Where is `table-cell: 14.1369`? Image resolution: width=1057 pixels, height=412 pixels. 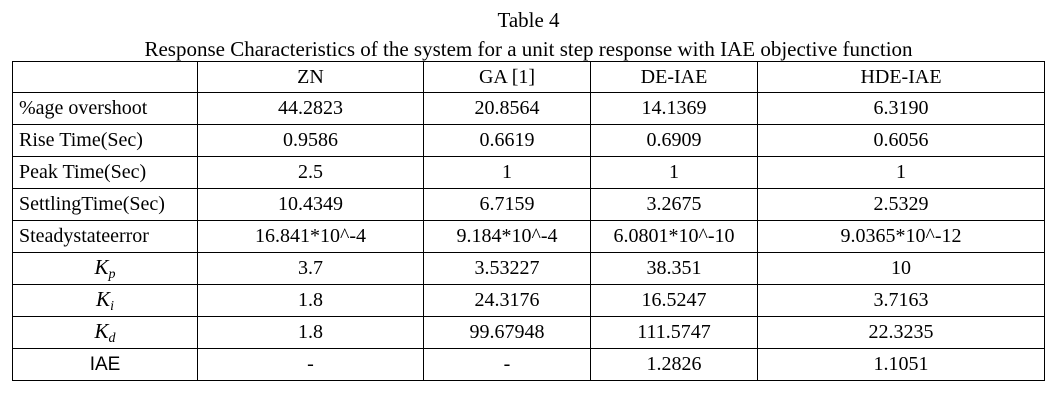 table-cell: 14.1369 is located at coordinates (674, 108).